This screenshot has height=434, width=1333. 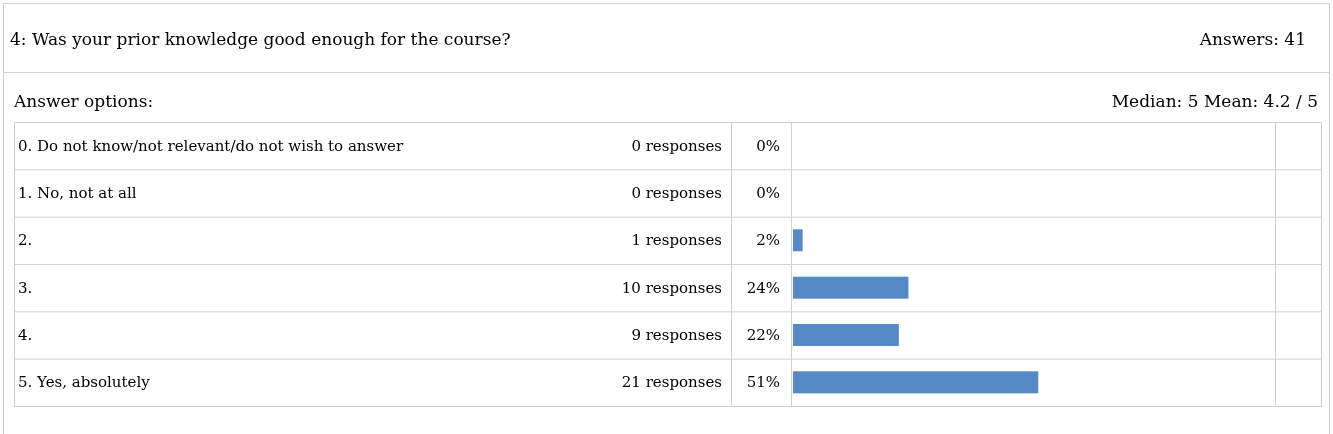 I want to click on text: 10 responses, so click(x=671, y=287).